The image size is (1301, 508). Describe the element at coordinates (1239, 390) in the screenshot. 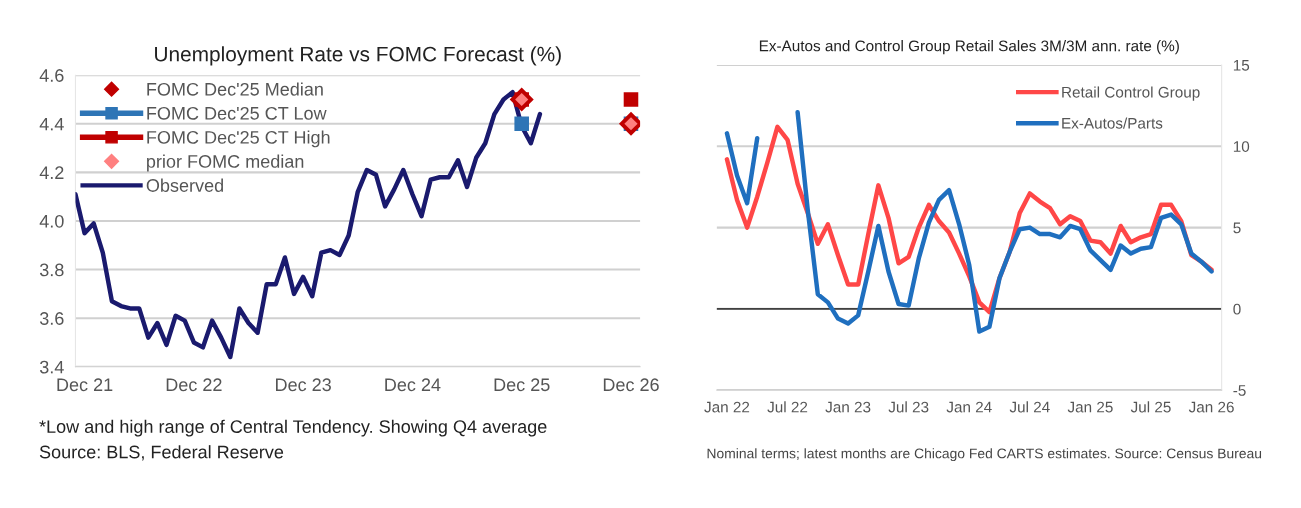

I see `y-tick-label: -5` at that location.